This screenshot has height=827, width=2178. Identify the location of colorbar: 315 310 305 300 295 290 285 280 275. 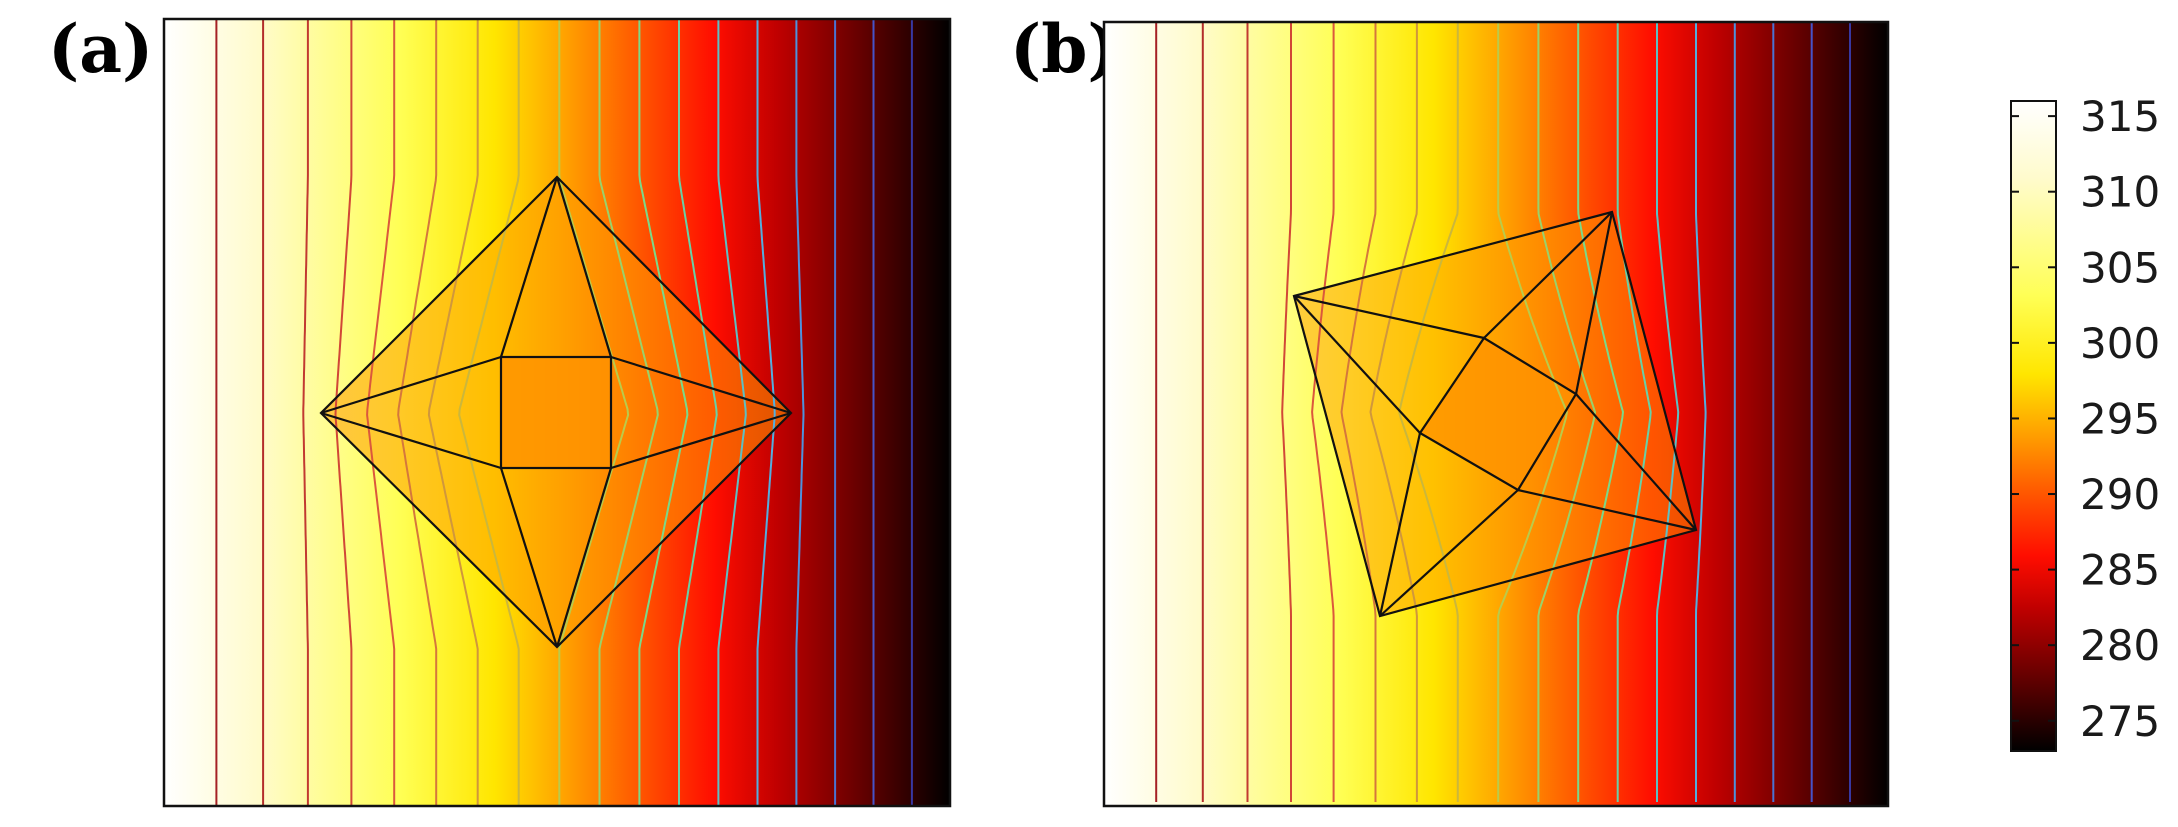
(2085, 422).